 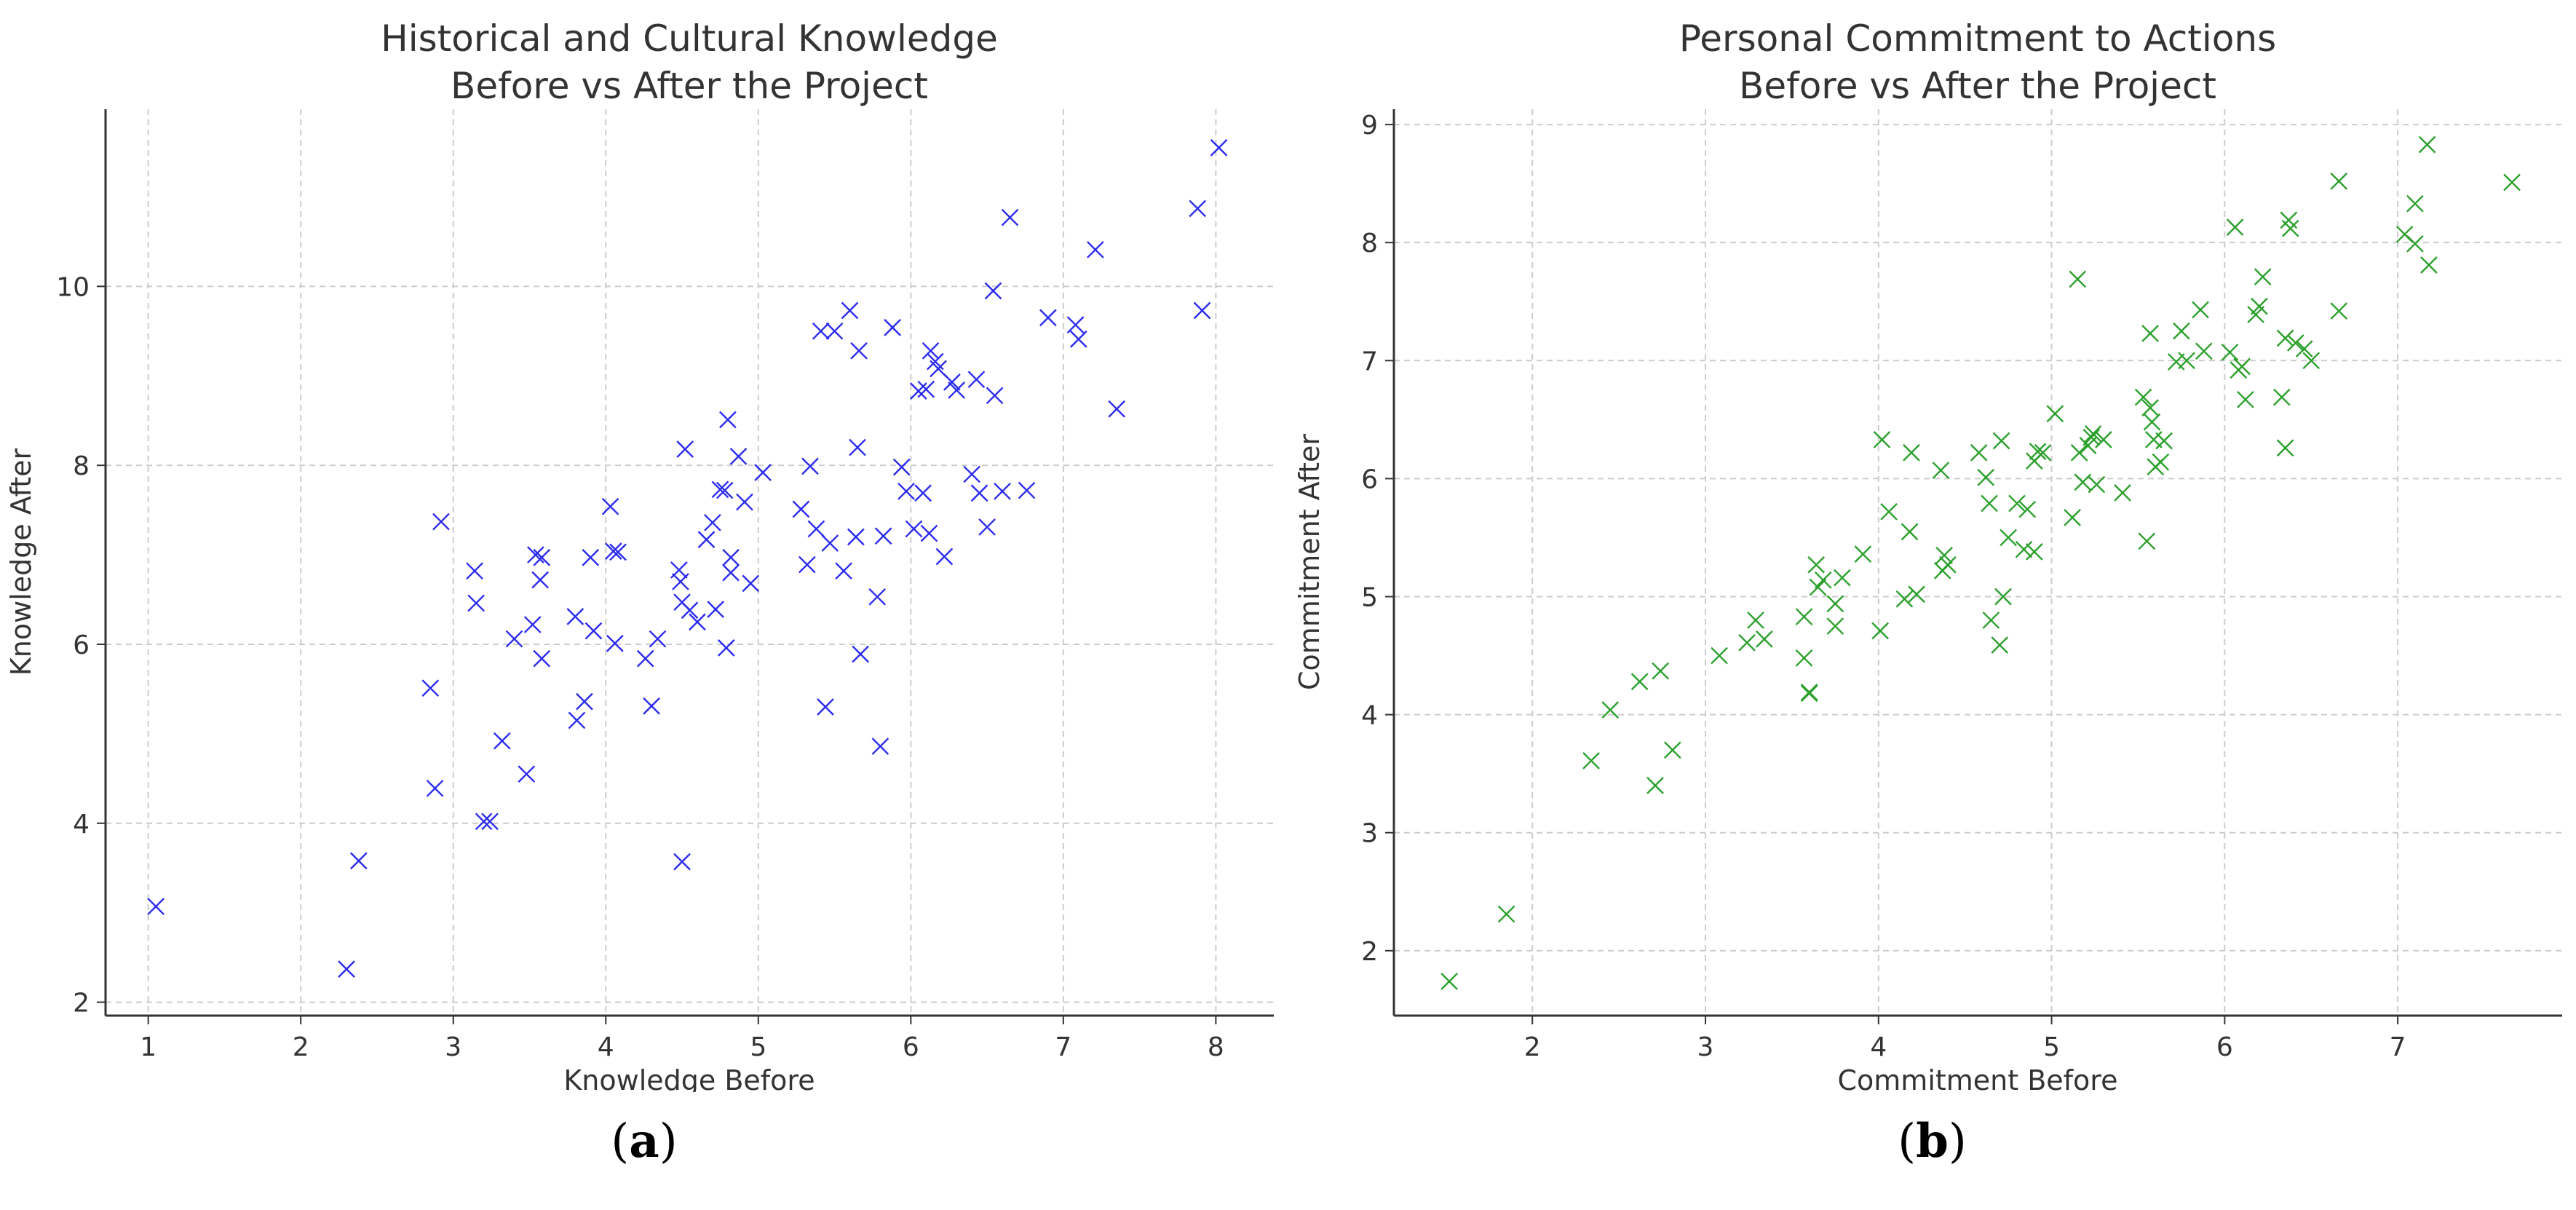 I want to click on chart-title-line-2: Before vs After the Project, so click(x=689, y=86).